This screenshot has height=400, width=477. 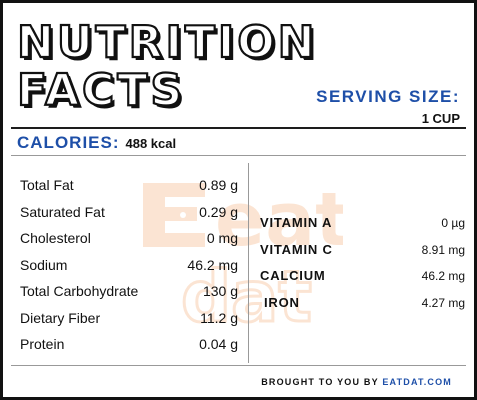 I want to click on nutrient-name: Total Fat, so click(x=47, y=185).